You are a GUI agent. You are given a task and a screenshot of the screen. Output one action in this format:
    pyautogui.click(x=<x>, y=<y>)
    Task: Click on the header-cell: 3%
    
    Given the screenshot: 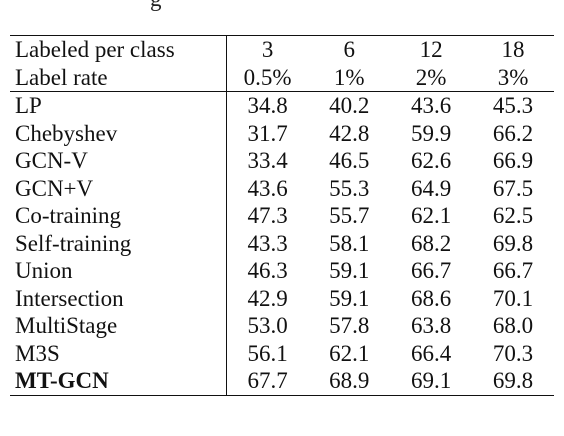 What is the action you would take?
    pyautogui.click(x=513, y=77)
    